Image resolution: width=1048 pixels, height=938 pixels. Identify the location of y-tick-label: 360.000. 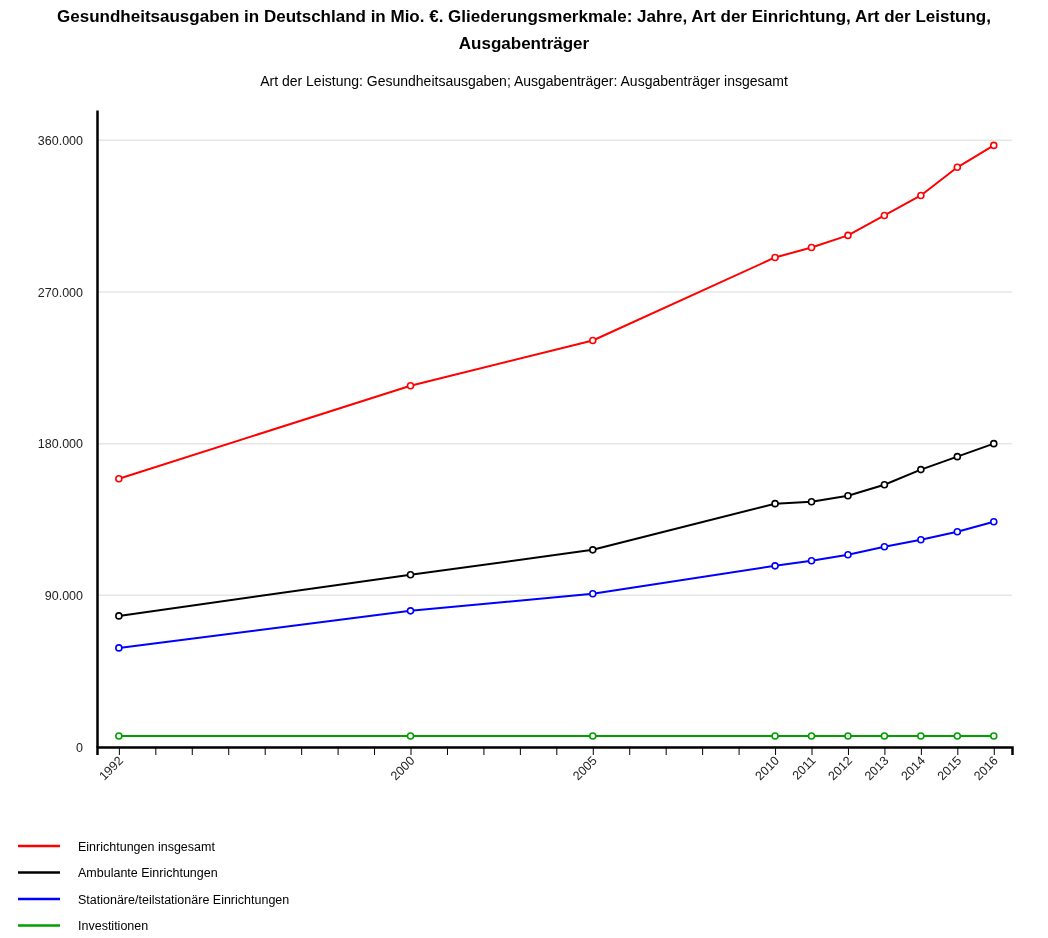
(60, 140).